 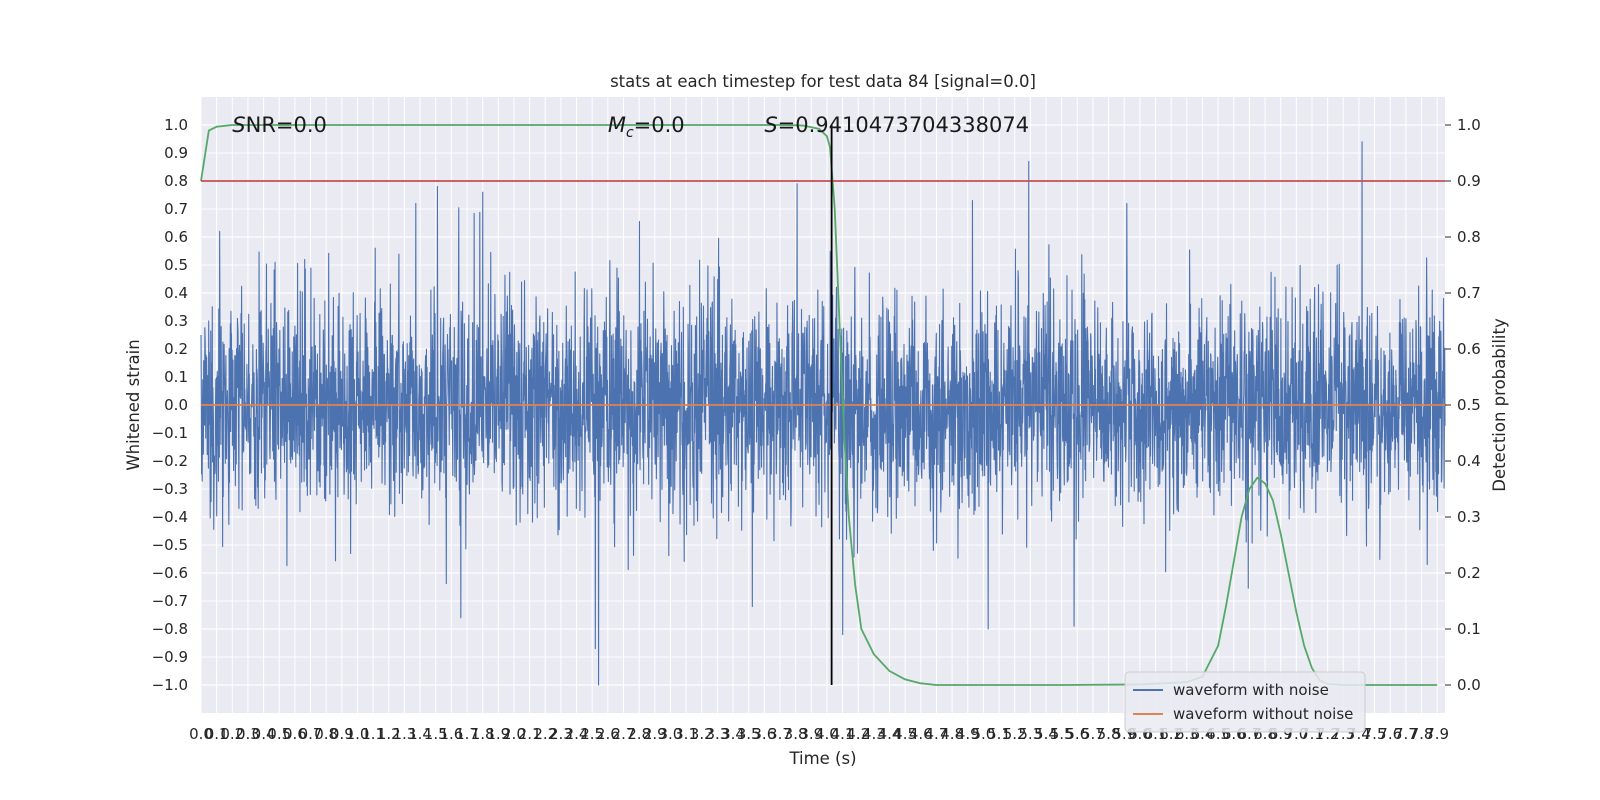 What do you see at coordinates (1469, 685) in the screenshot?
I see `y2-tick-label: 0.0` at bounding box center [1469, 685].